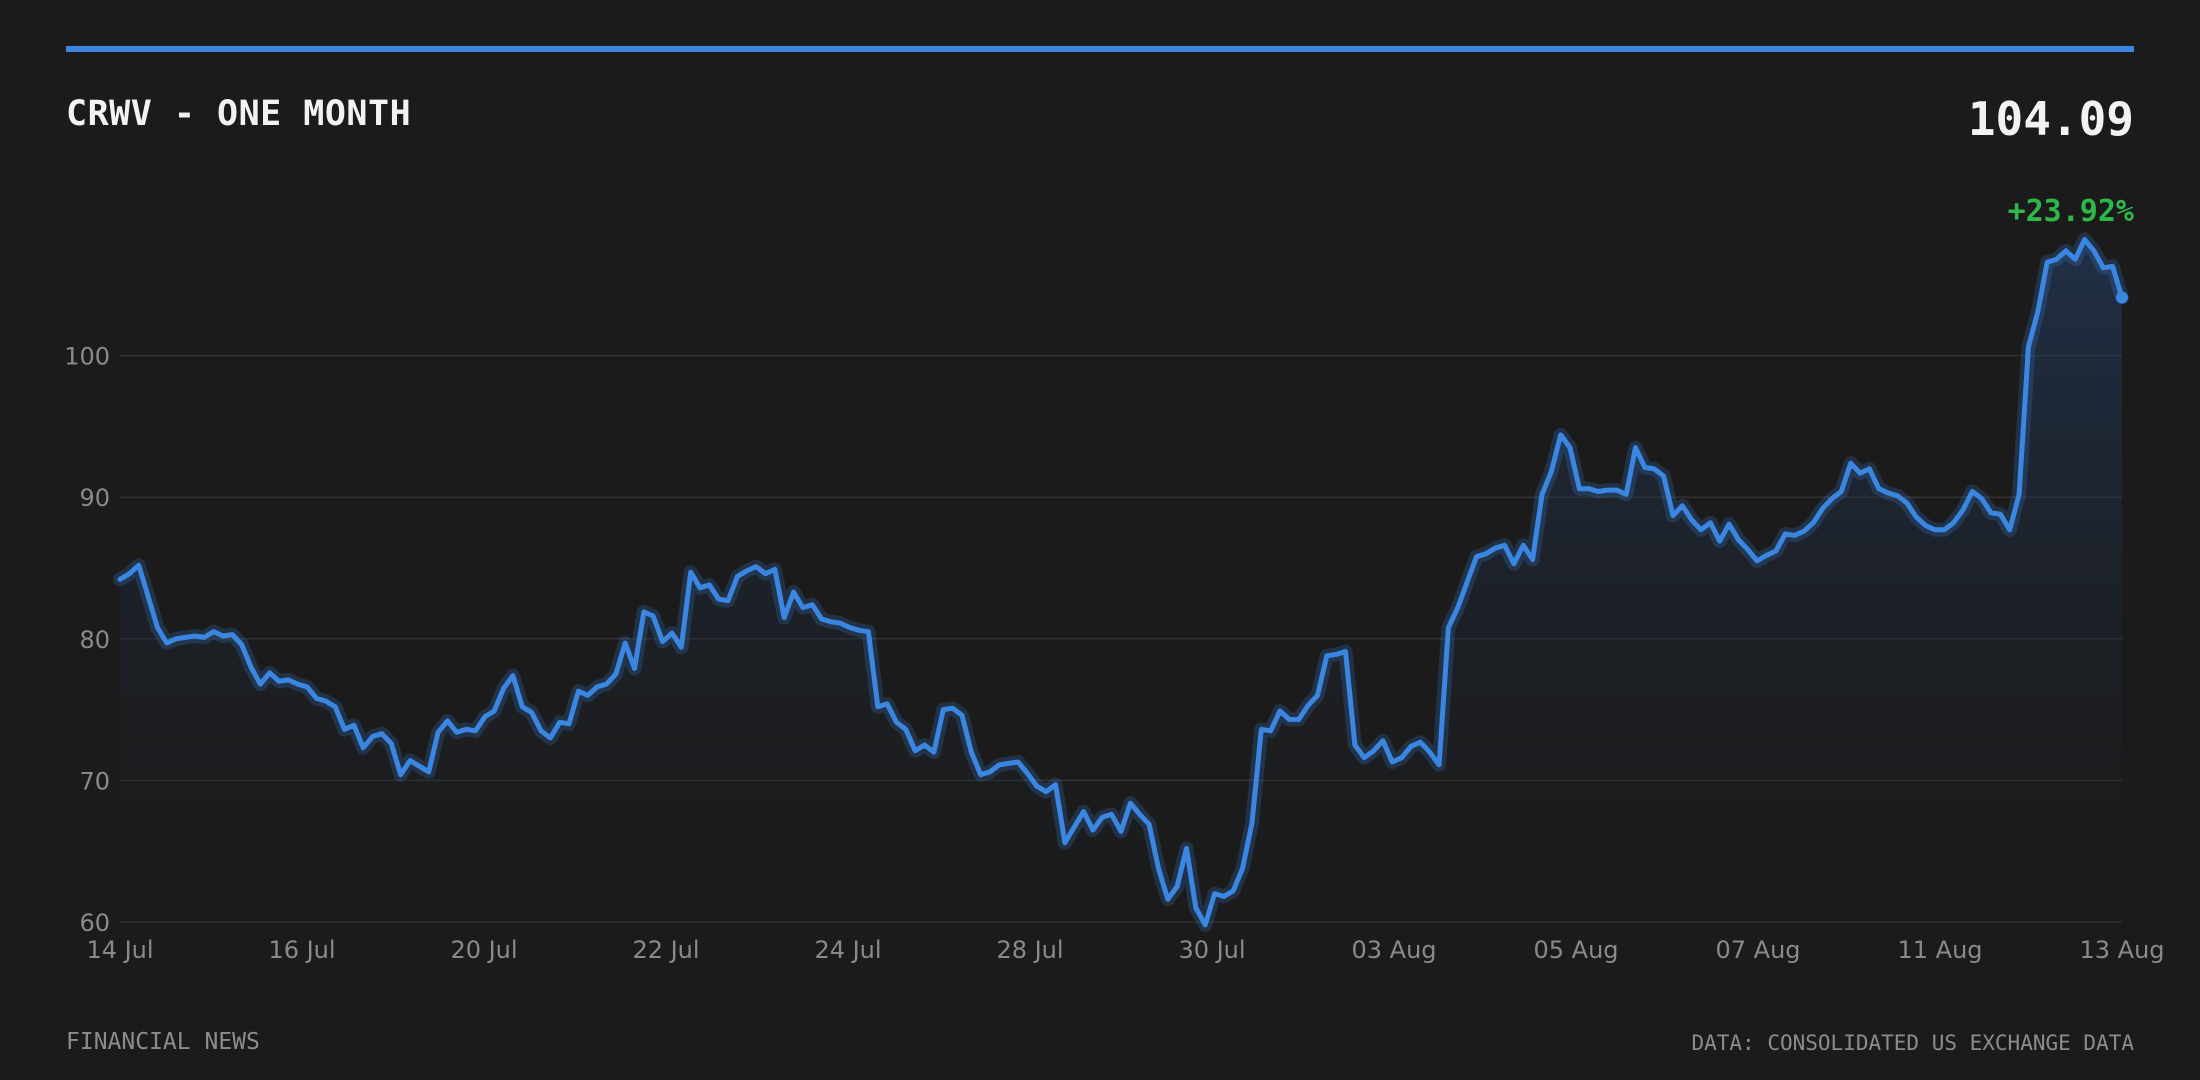  Describe the element at coordinates (1757, 950) in the screenshot. I see `x-tick-label: 07 Aug` at that location.